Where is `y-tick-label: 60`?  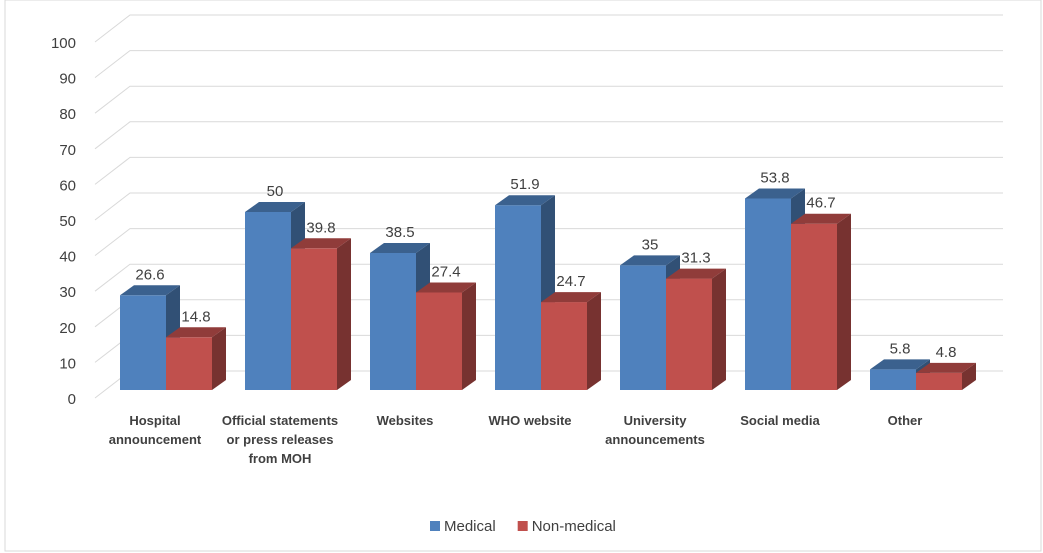
y-tick-label: 60 is located at coordinates (67, 185).